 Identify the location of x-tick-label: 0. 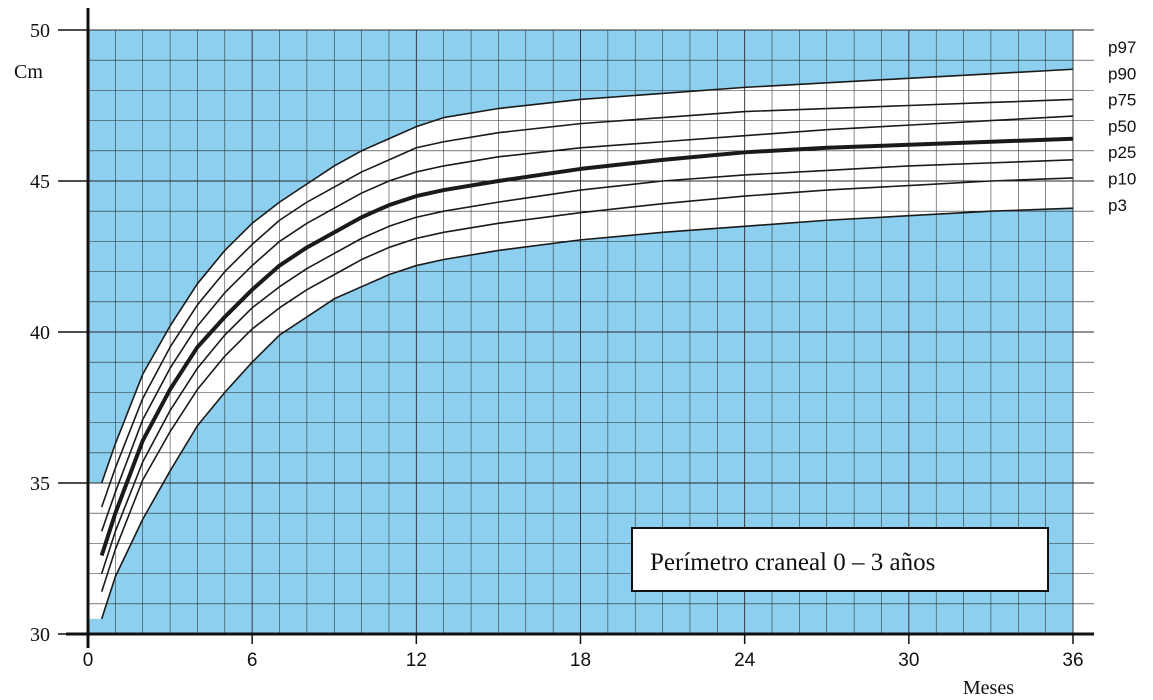
(88, 660).